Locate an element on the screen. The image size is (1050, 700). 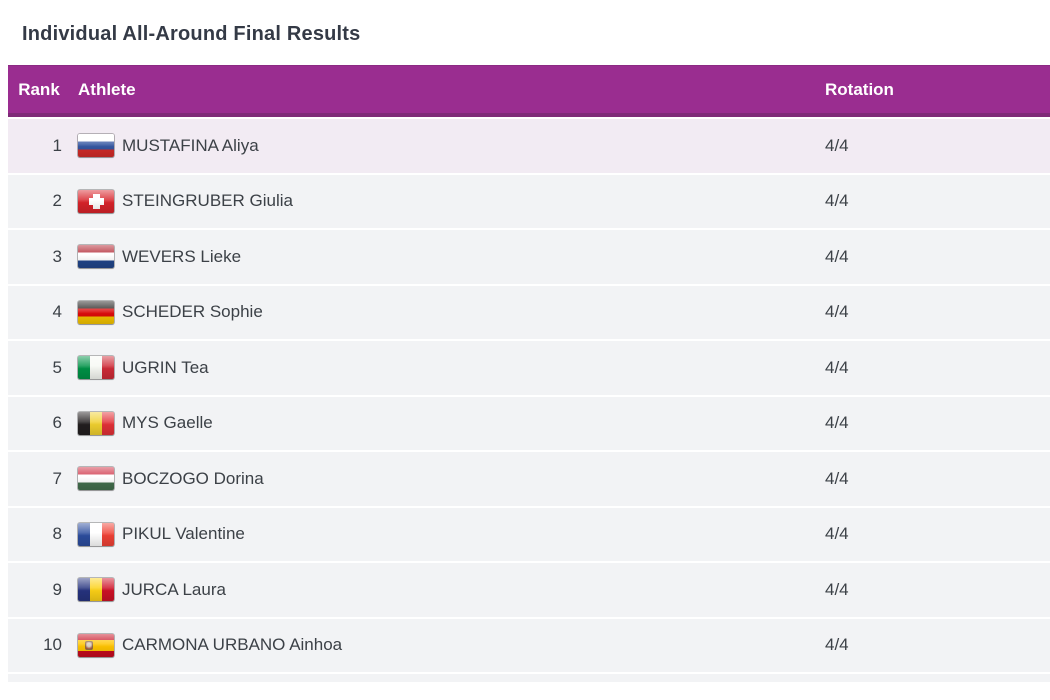
athlete-name: MYS Gaelle is located at coordinates (167, 423).